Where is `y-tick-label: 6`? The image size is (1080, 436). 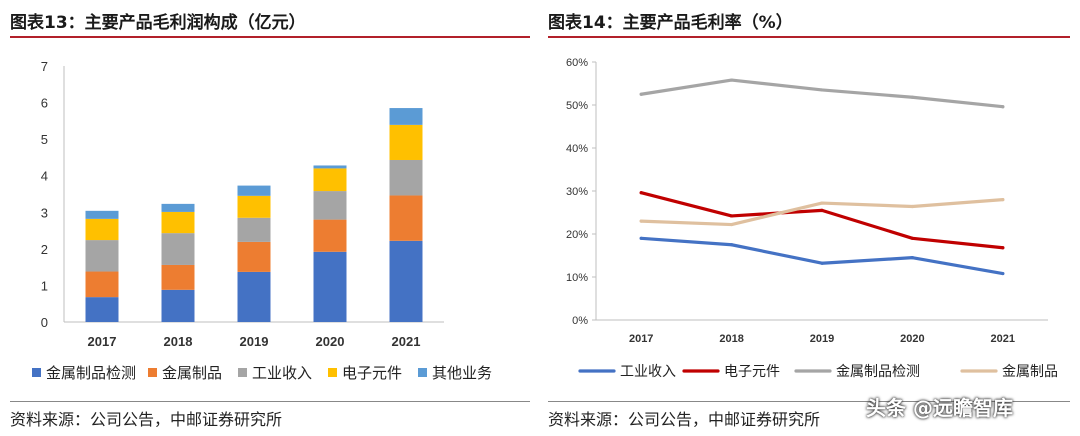
y-tick-label: 6 is located at coordinates (44, 103).